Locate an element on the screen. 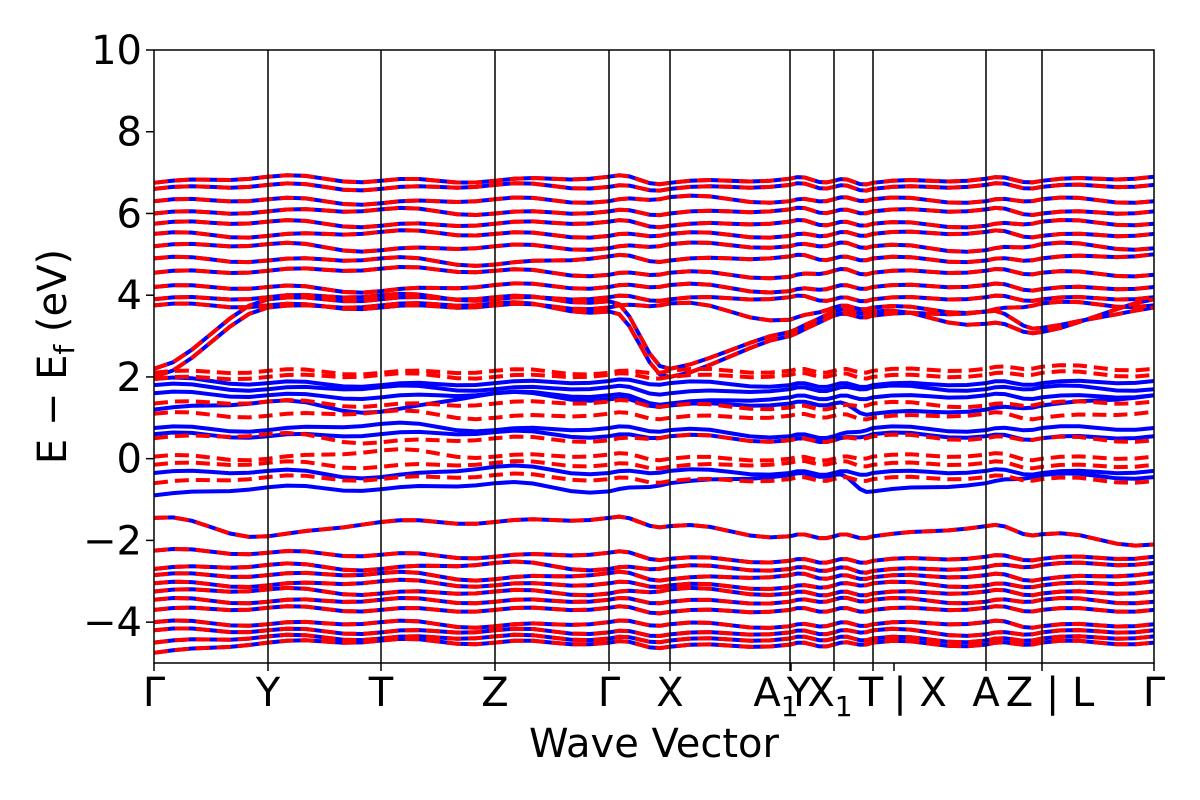 Image resolution: width=1200 pixels, height=800 pixels. x-tick-label-4: Γ is located at coordinates (609, 693).